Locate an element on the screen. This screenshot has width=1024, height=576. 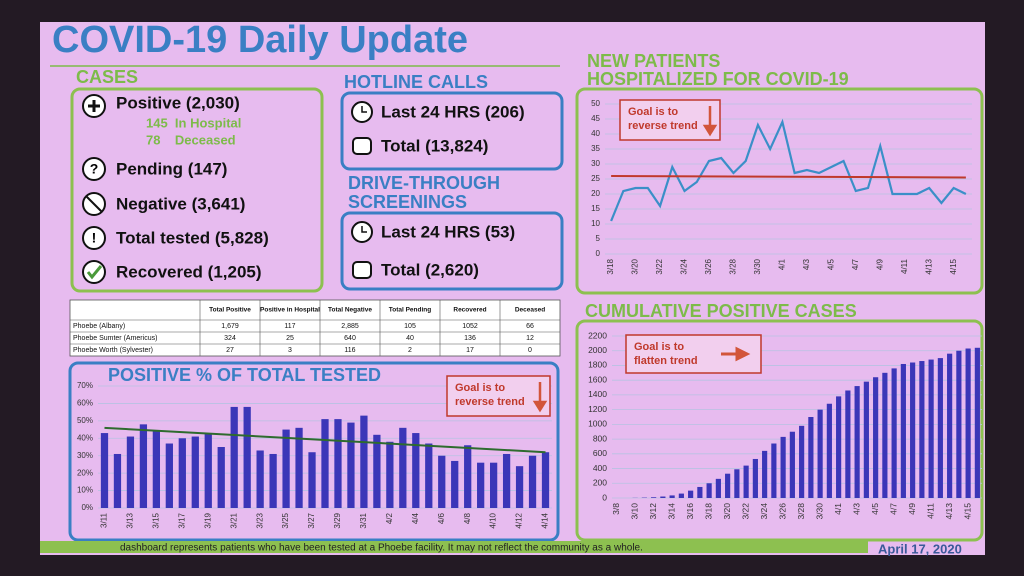
x-tick-label: 3/14 is located at coordinates (671, 511).